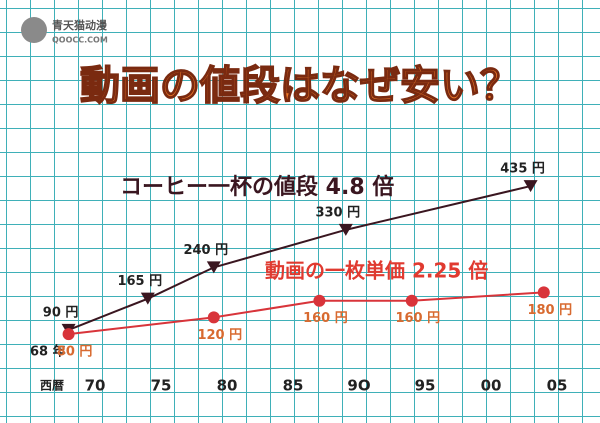  What do you see at coordinates (34, 30) in the screenshot?
I see `watermark-logo` at bounding box center [34, 30].